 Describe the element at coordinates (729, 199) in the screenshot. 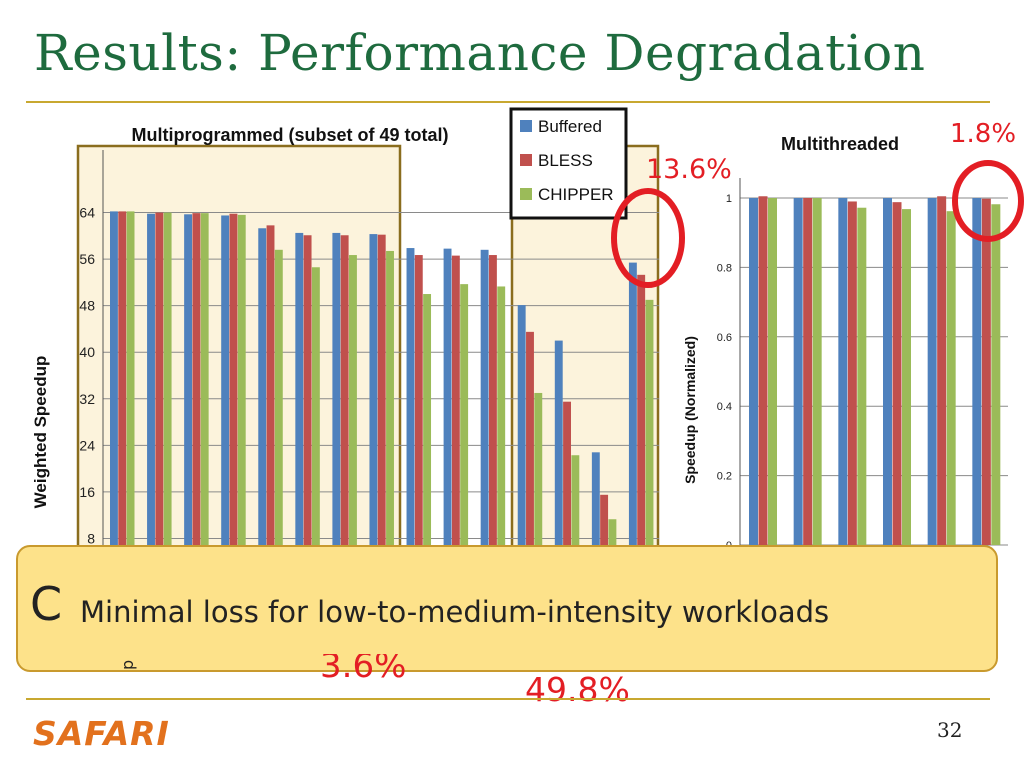

I see `y-tick-label: 1` at that location.